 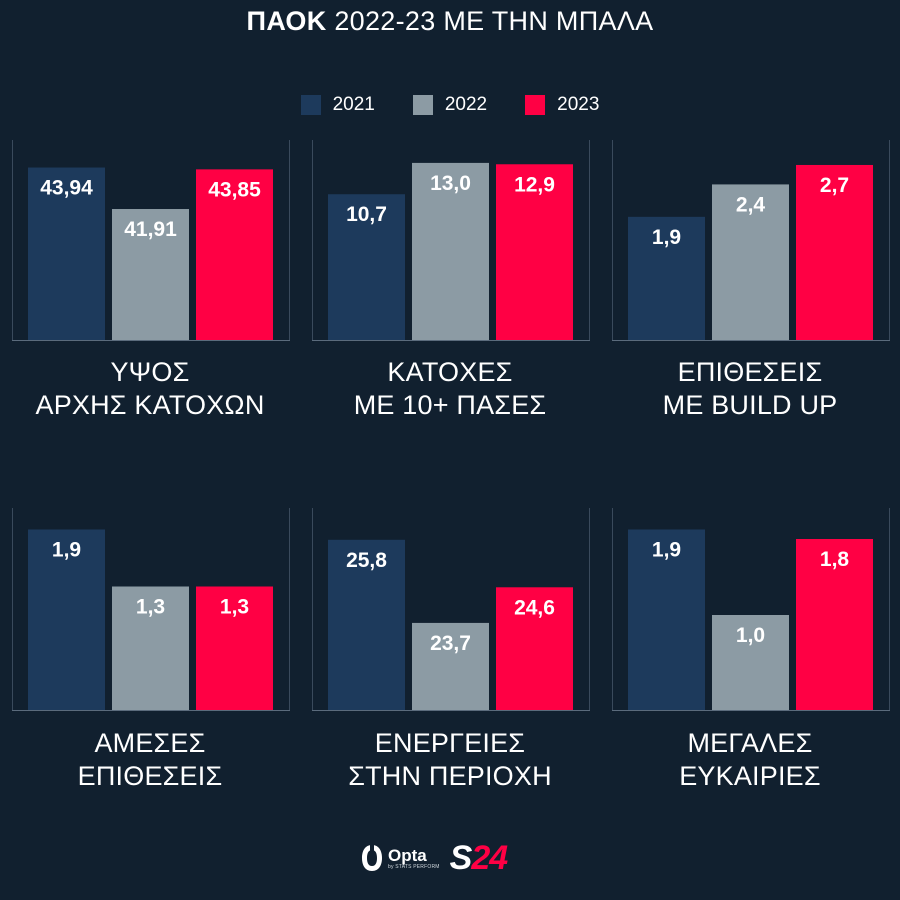 What do you see at coordinates (414, 866) in the screenshot?
I see `opta-subtitle: by STATS PERFORM` at bounding box center [414, 866].